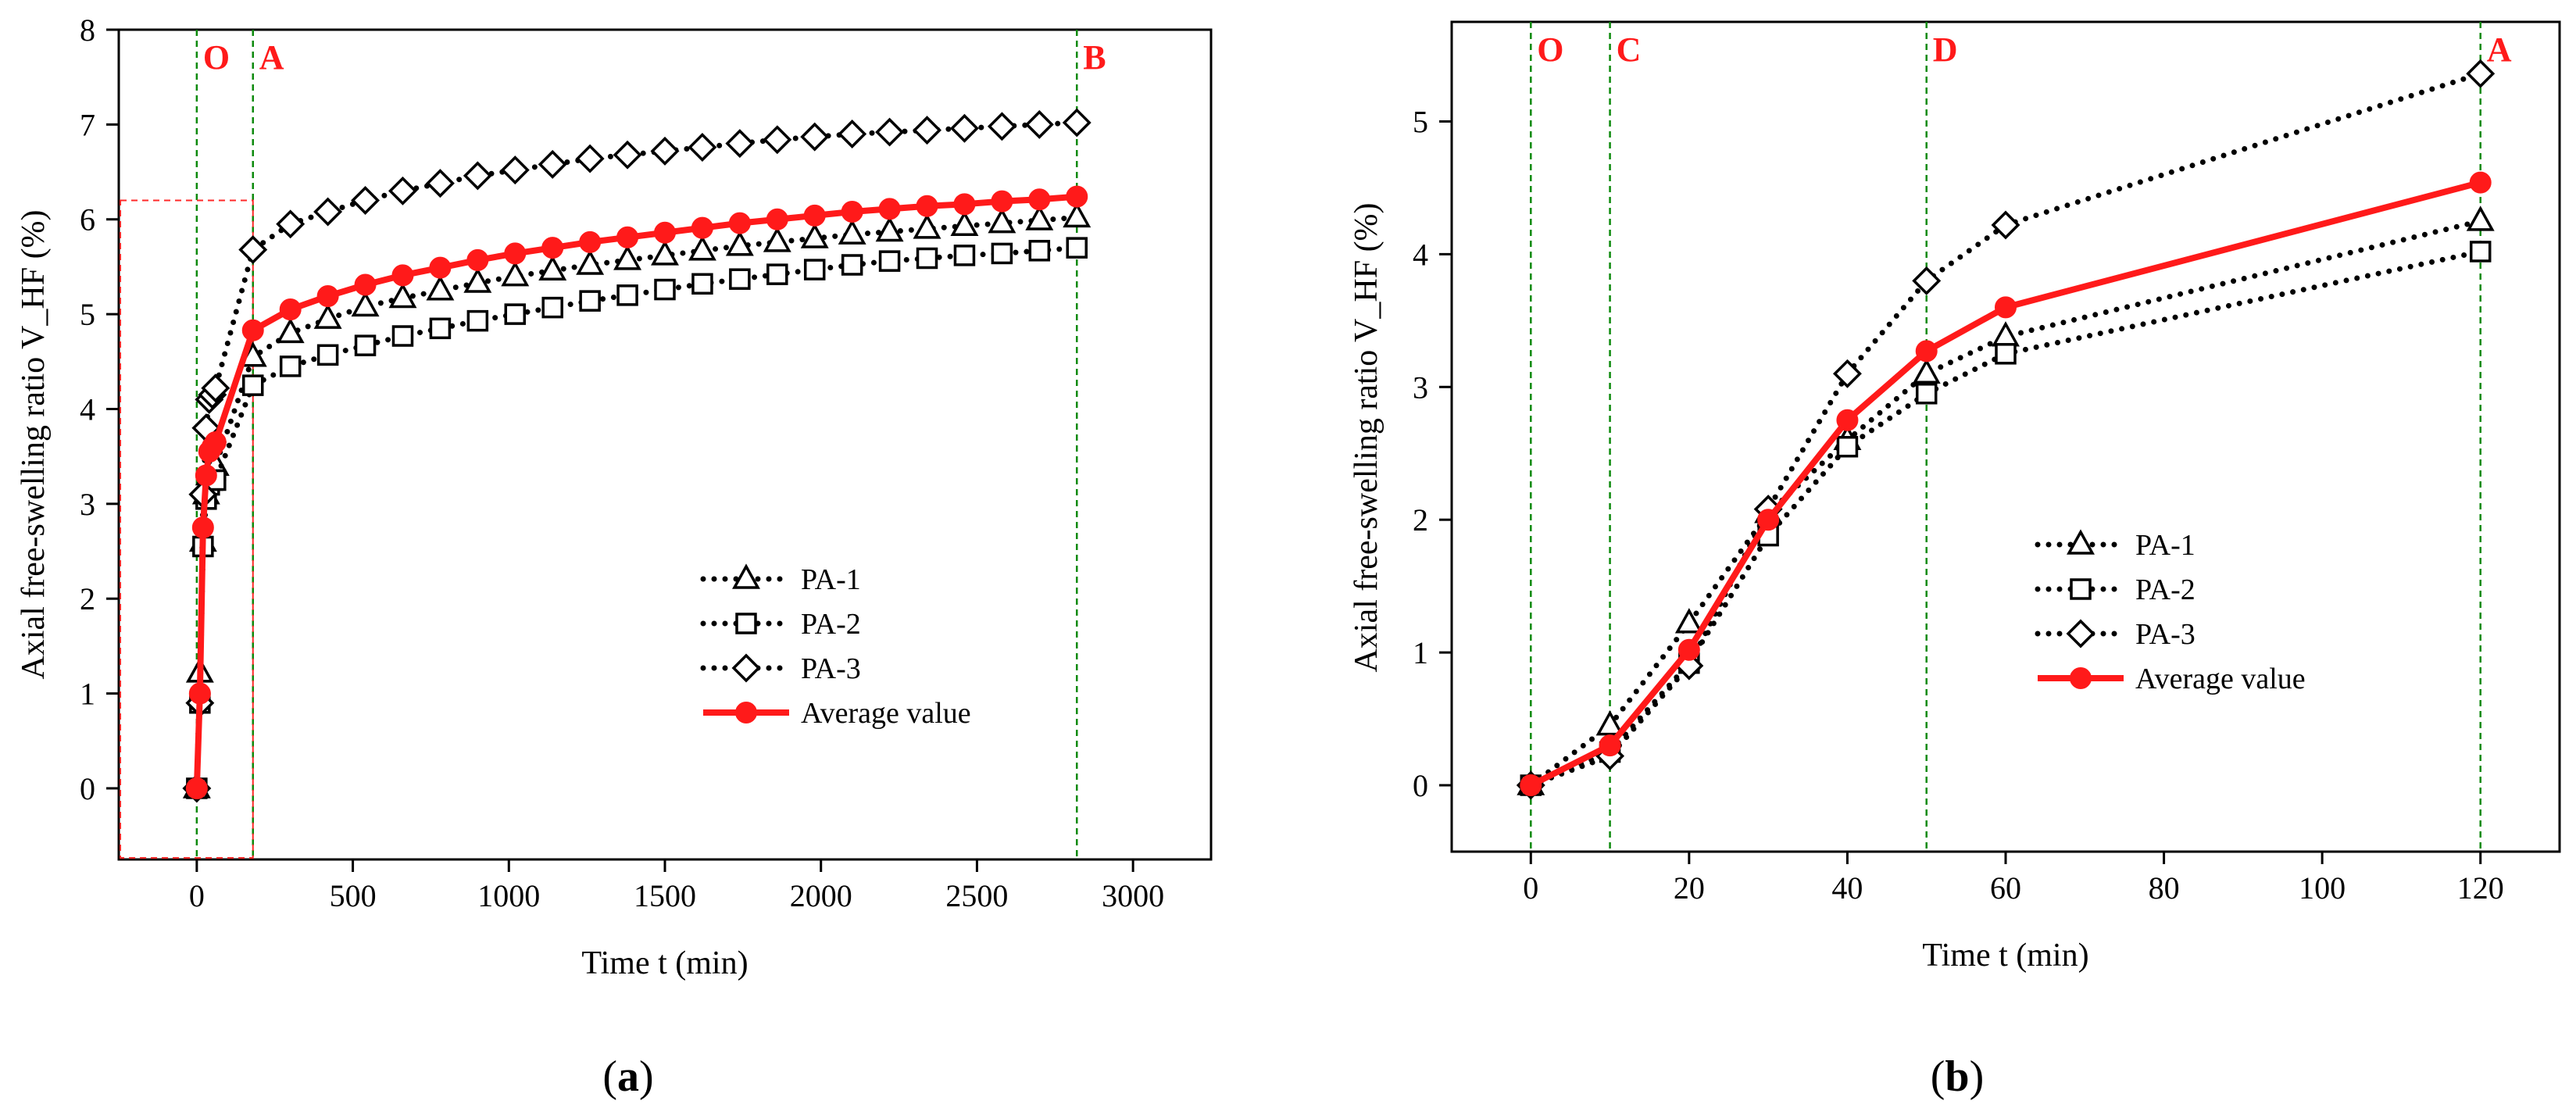  I want to click on panel-a-y-tick-label-6: 6, so click(88, 220).